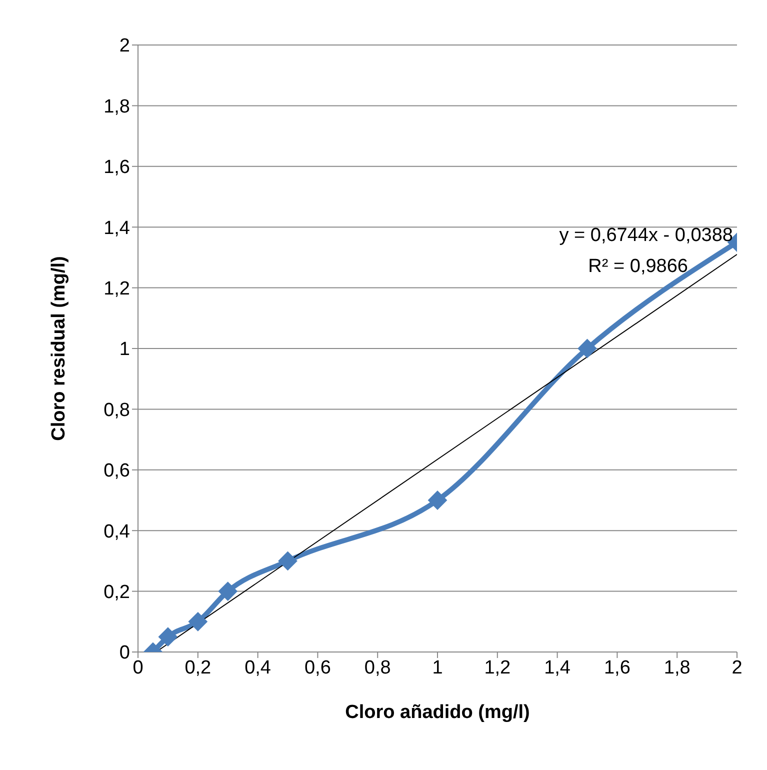 The width and height of the screenshot is (767, 770). What do you see at coordinates (59, 348) in the screenshot?
I see `y-axis-title: Cloro residual (mg/l)` at bounding box center [59, 348].